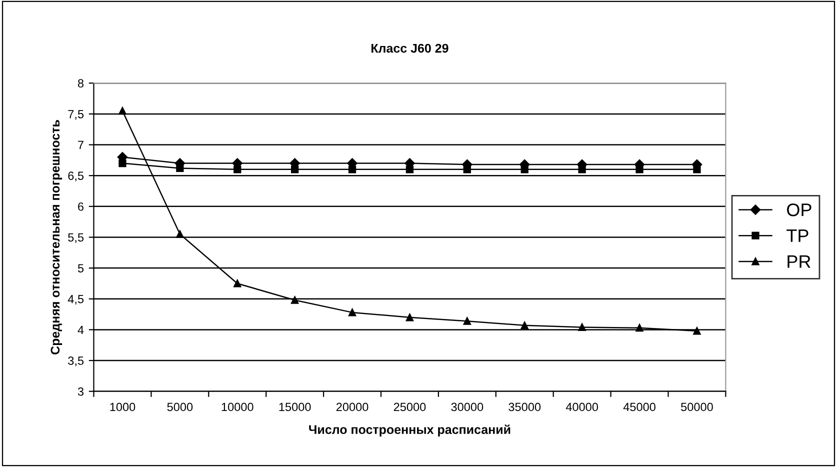 This screenshot has width=837, height=467. What do you see at coordinates (799, 261) in the screenshot?
I see `legend-label: PR` at bounding box center [799, 261].